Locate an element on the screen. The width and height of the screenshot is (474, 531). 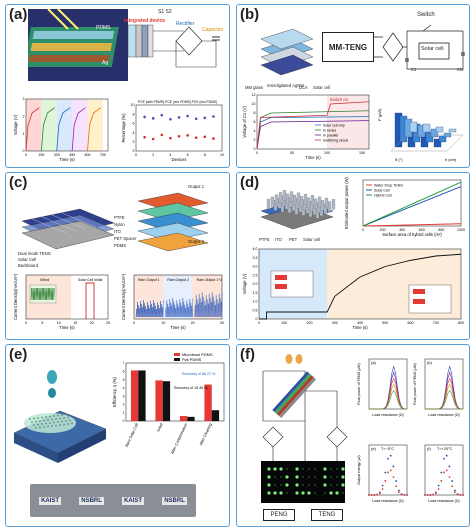
b1-ylabel: Voltage of C1 (V) is located at coordinates (244, 121).